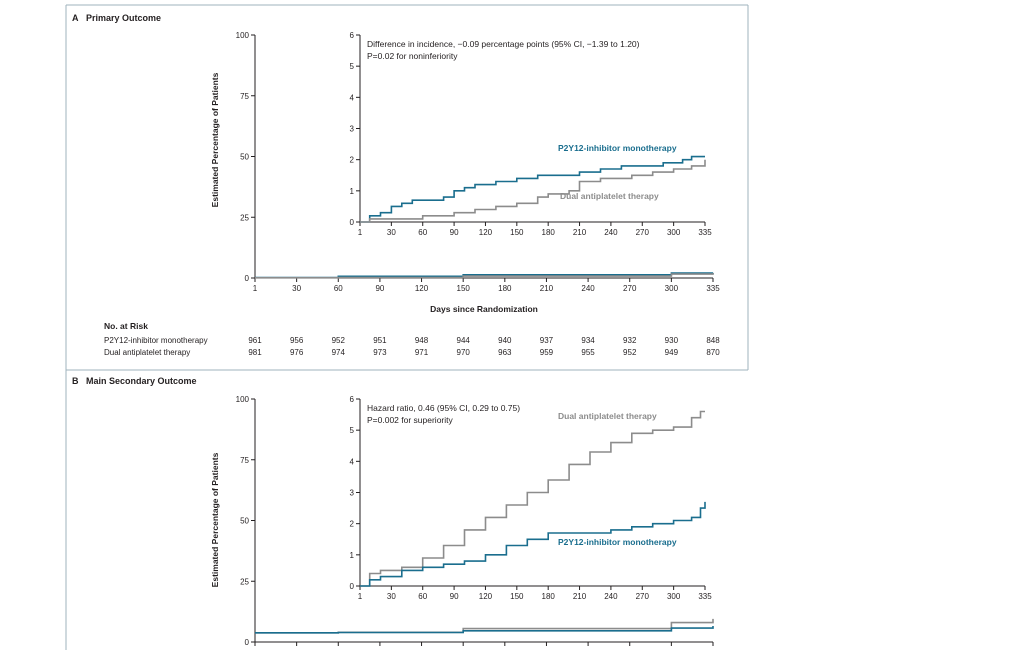 The height and width of the screenshot is (650, 1024). Describe the element at coordinates (630, 288) in the screenshot. I see `panel-a-main-x-tick-label: 270` at that location.